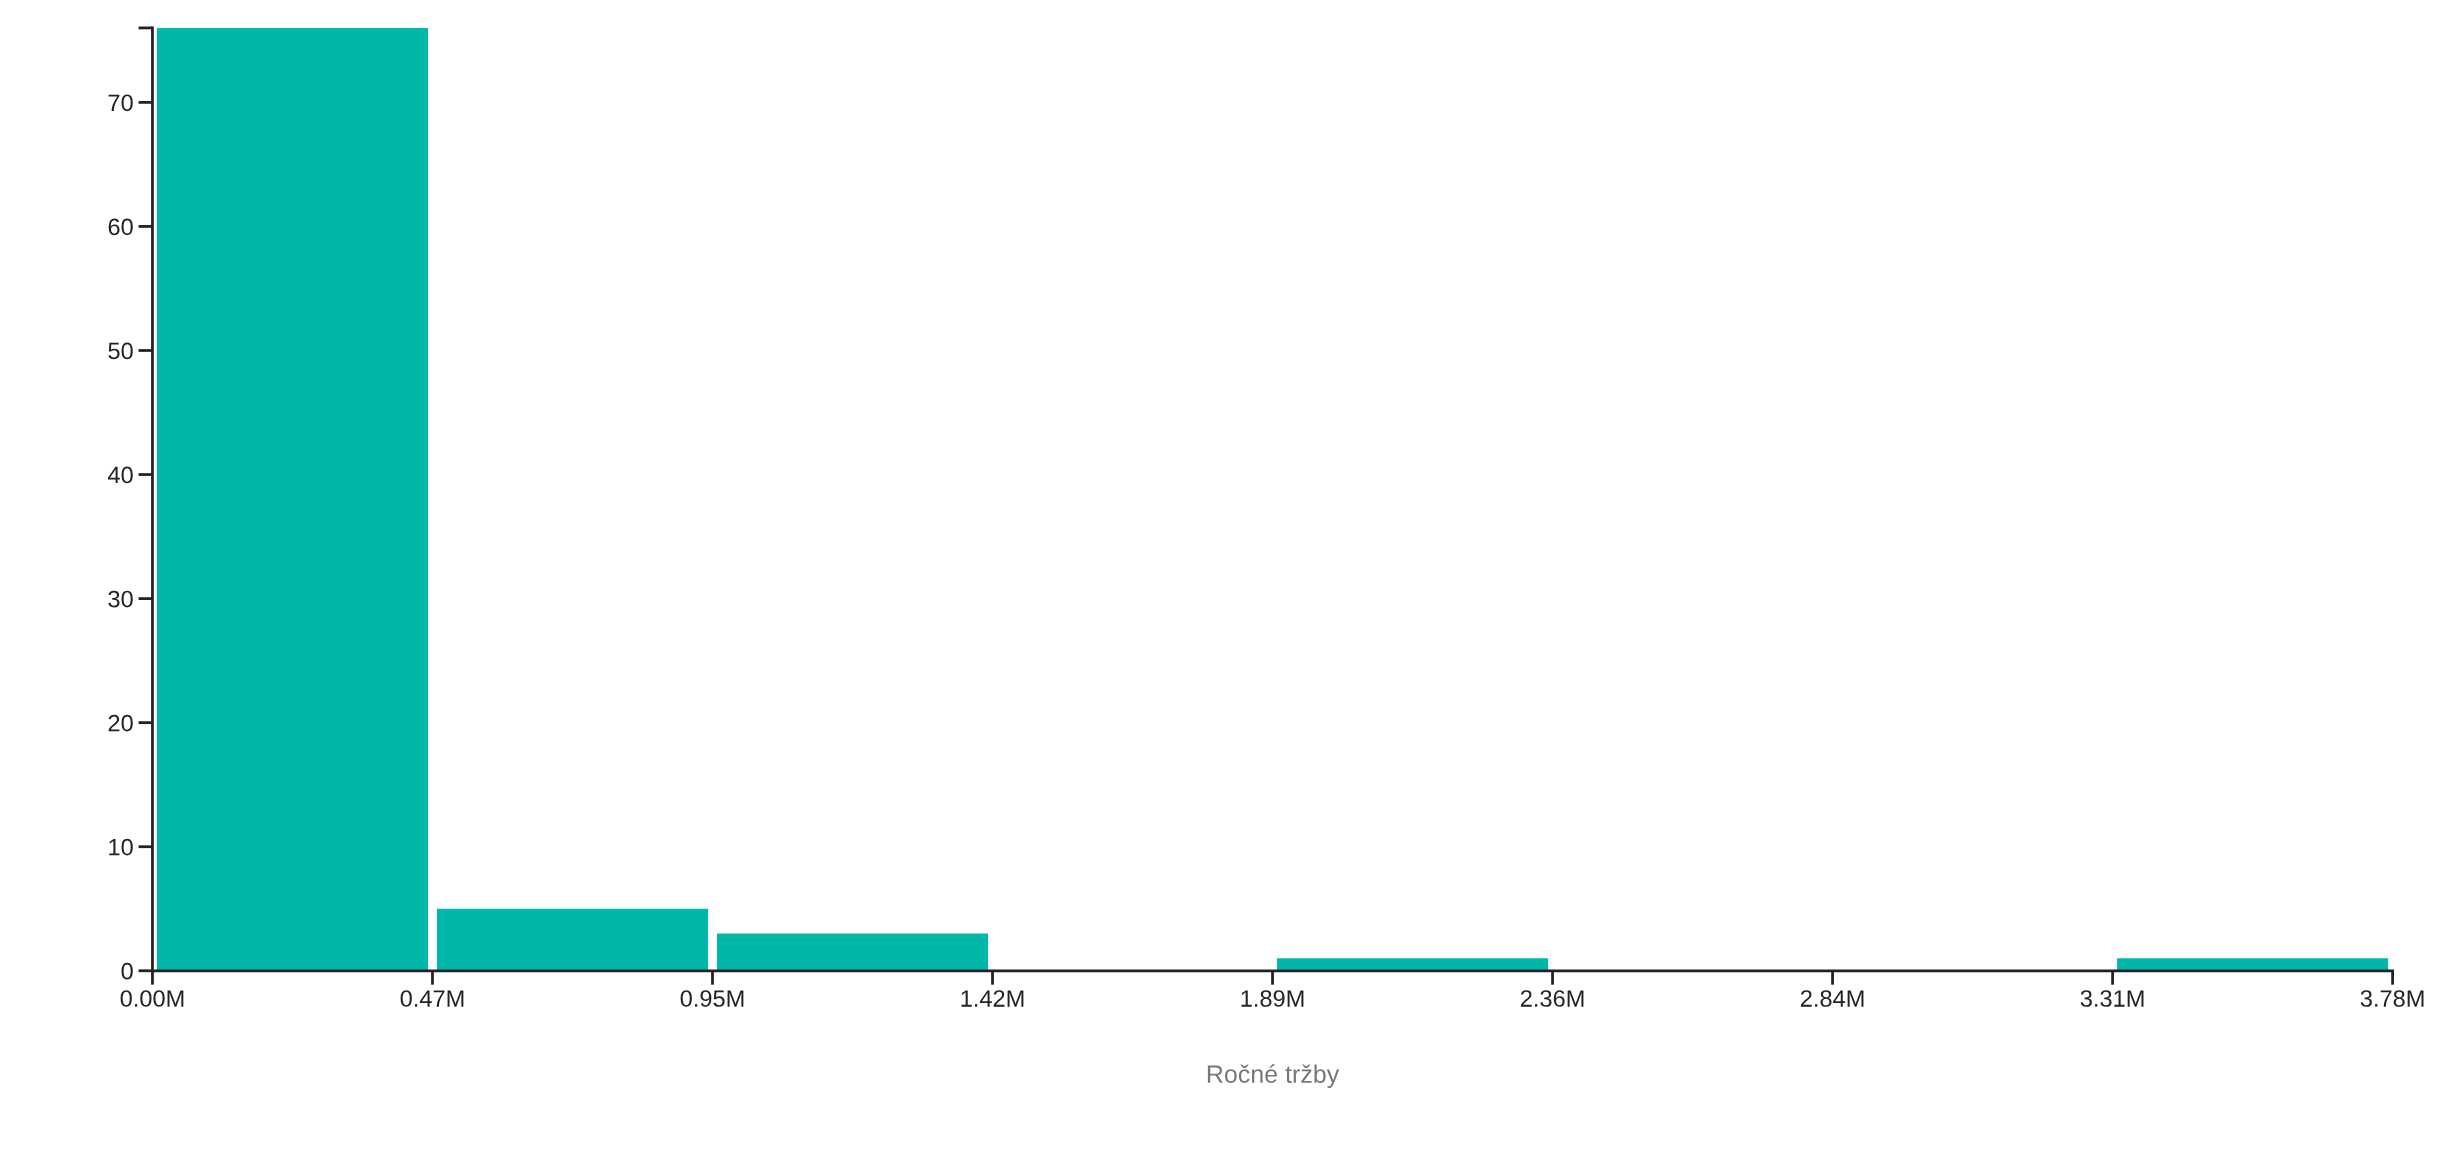 Image resolution: width=2459 pixels, height=1164 pixels. I want to click on x-tick-label: 3.78M, so click(2392, 998).